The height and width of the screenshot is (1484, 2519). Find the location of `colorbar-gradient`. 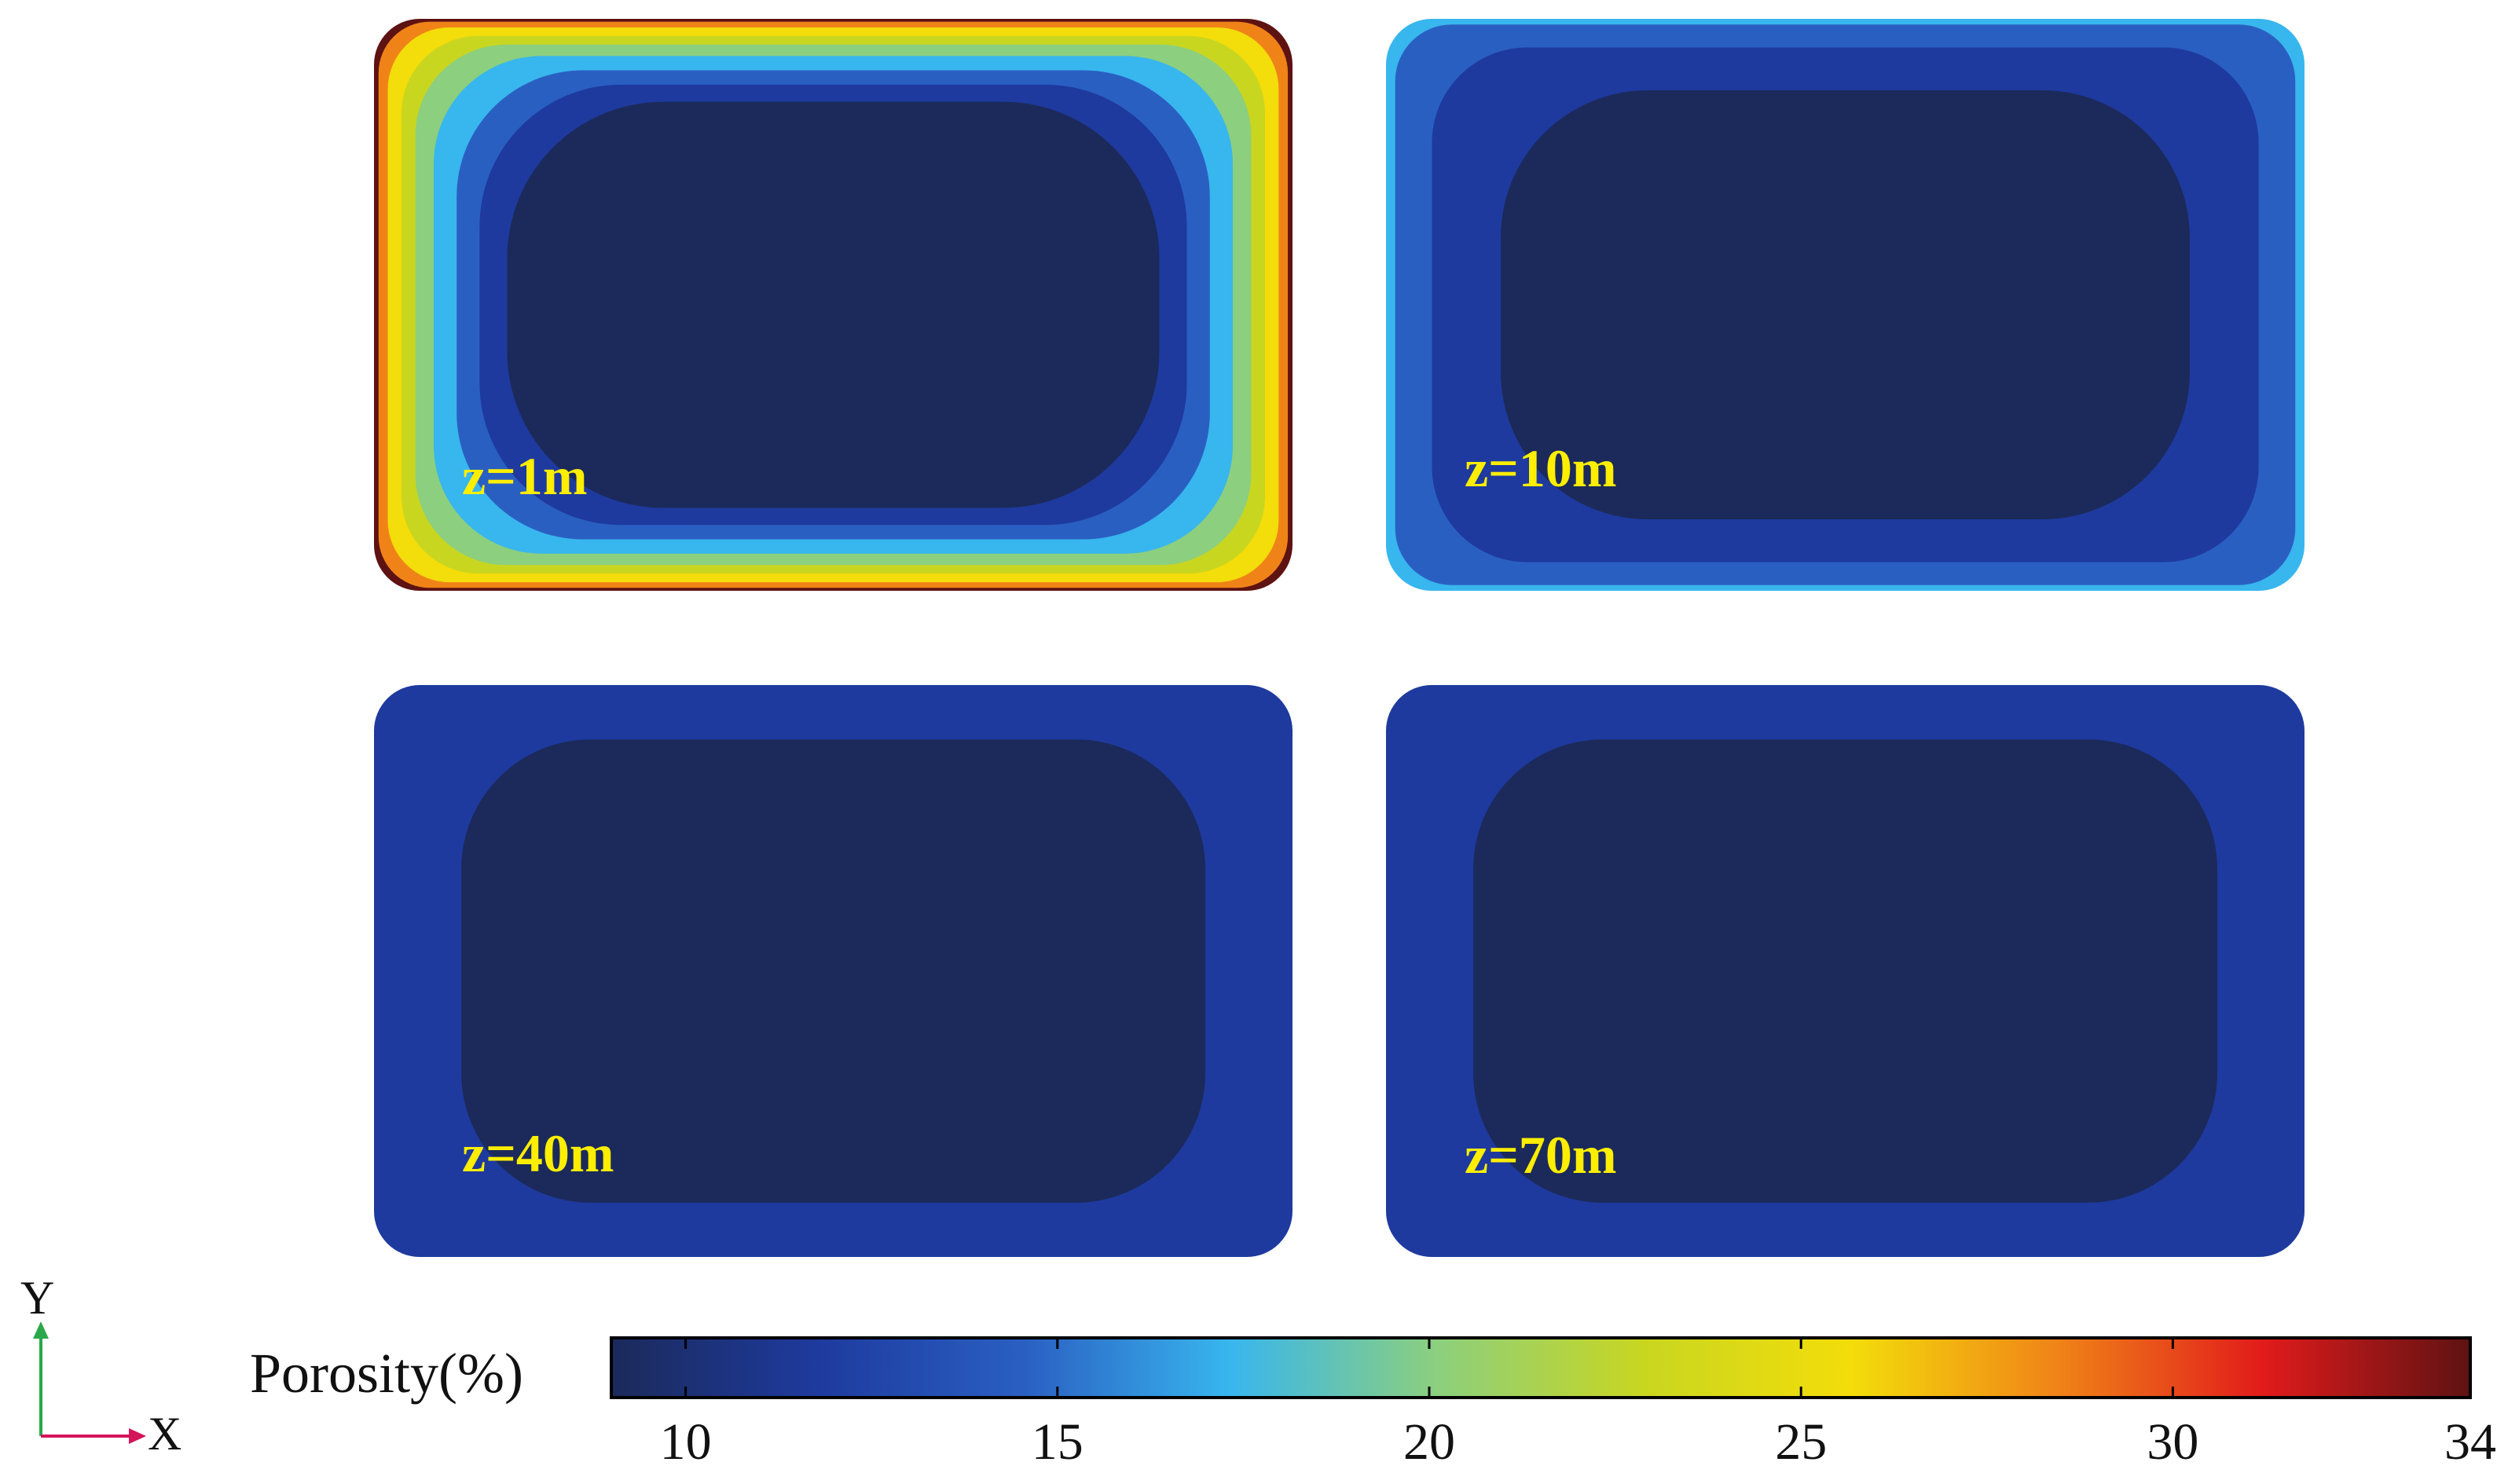

colorbar-gradient is located at coordinates (1541, 1367).